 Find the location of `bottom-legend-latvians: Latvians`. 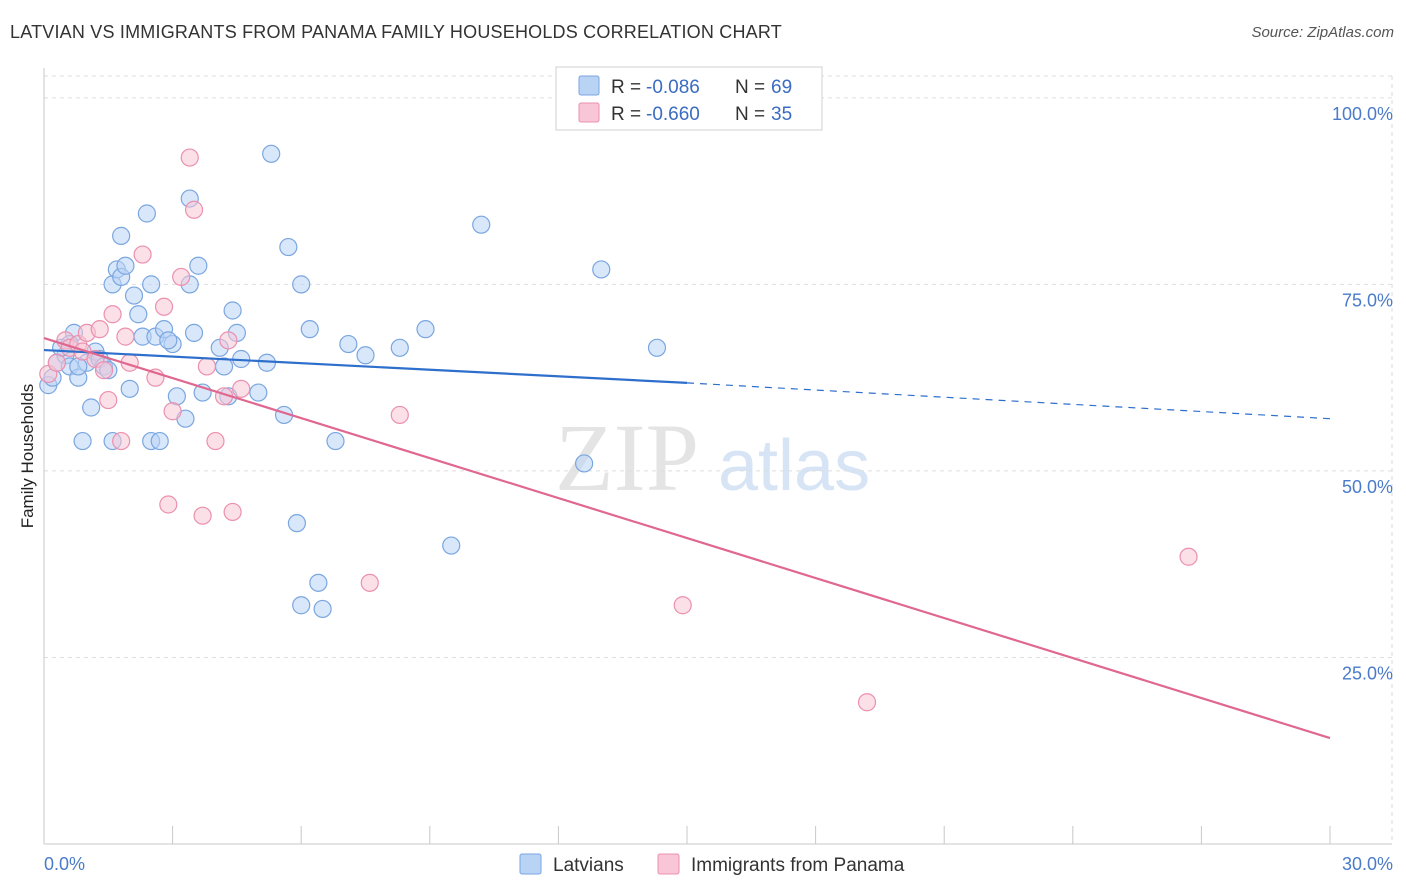

bottom-legend-latvians: Latvians is located at coordinates (588, 865).